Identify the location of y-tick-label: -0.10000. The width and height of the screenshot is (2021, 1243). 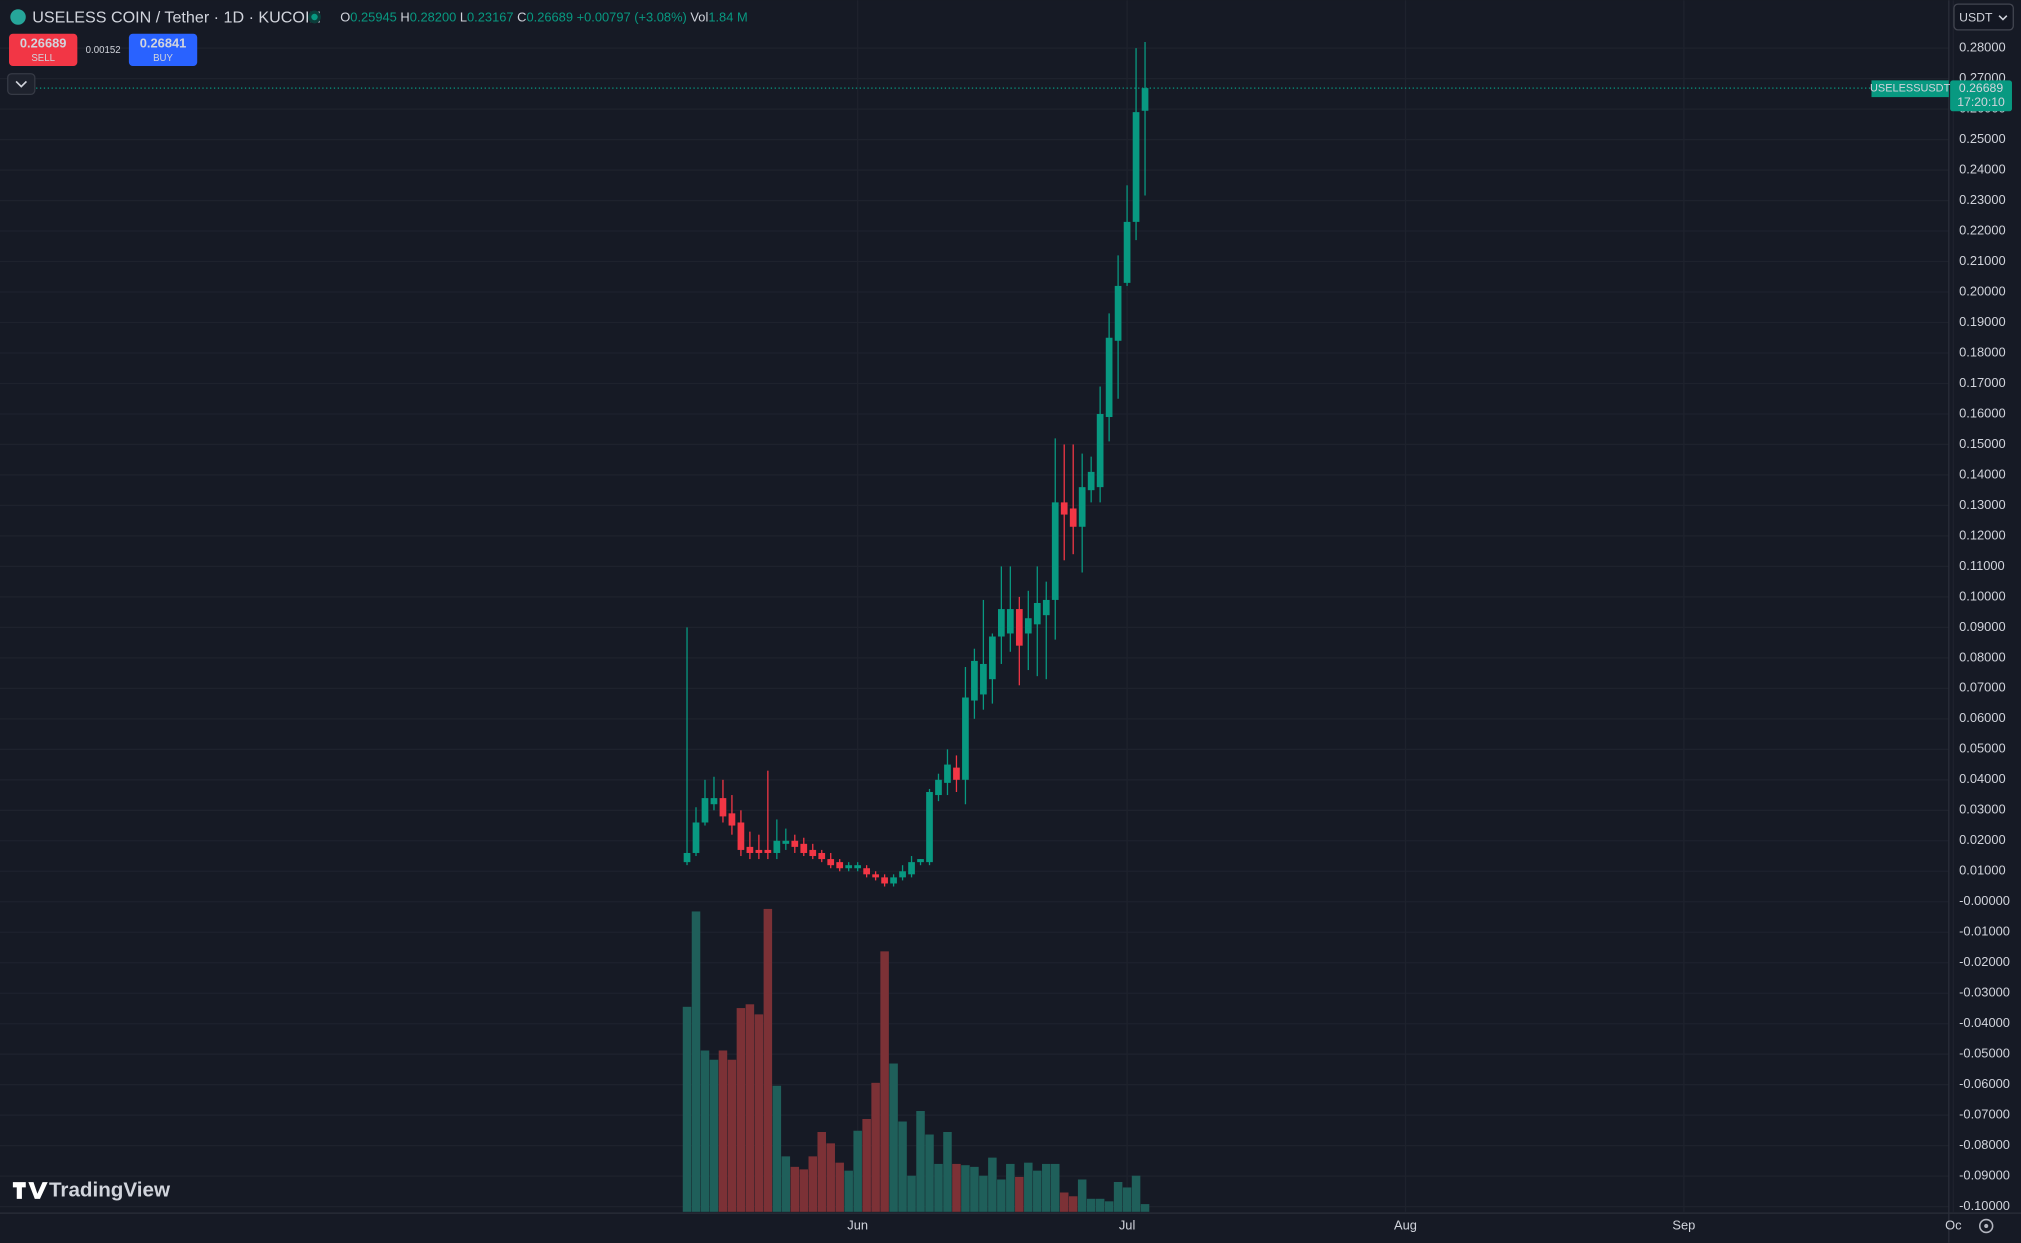
(1984, 1205).